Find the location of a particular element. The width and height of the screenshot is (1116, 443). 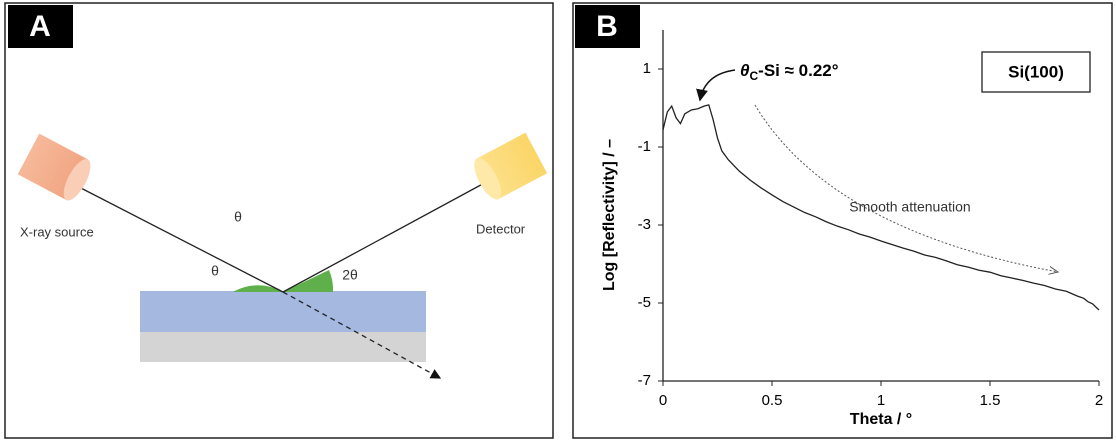

sample-label: Si(100) is located at coordinates (1036, 71).